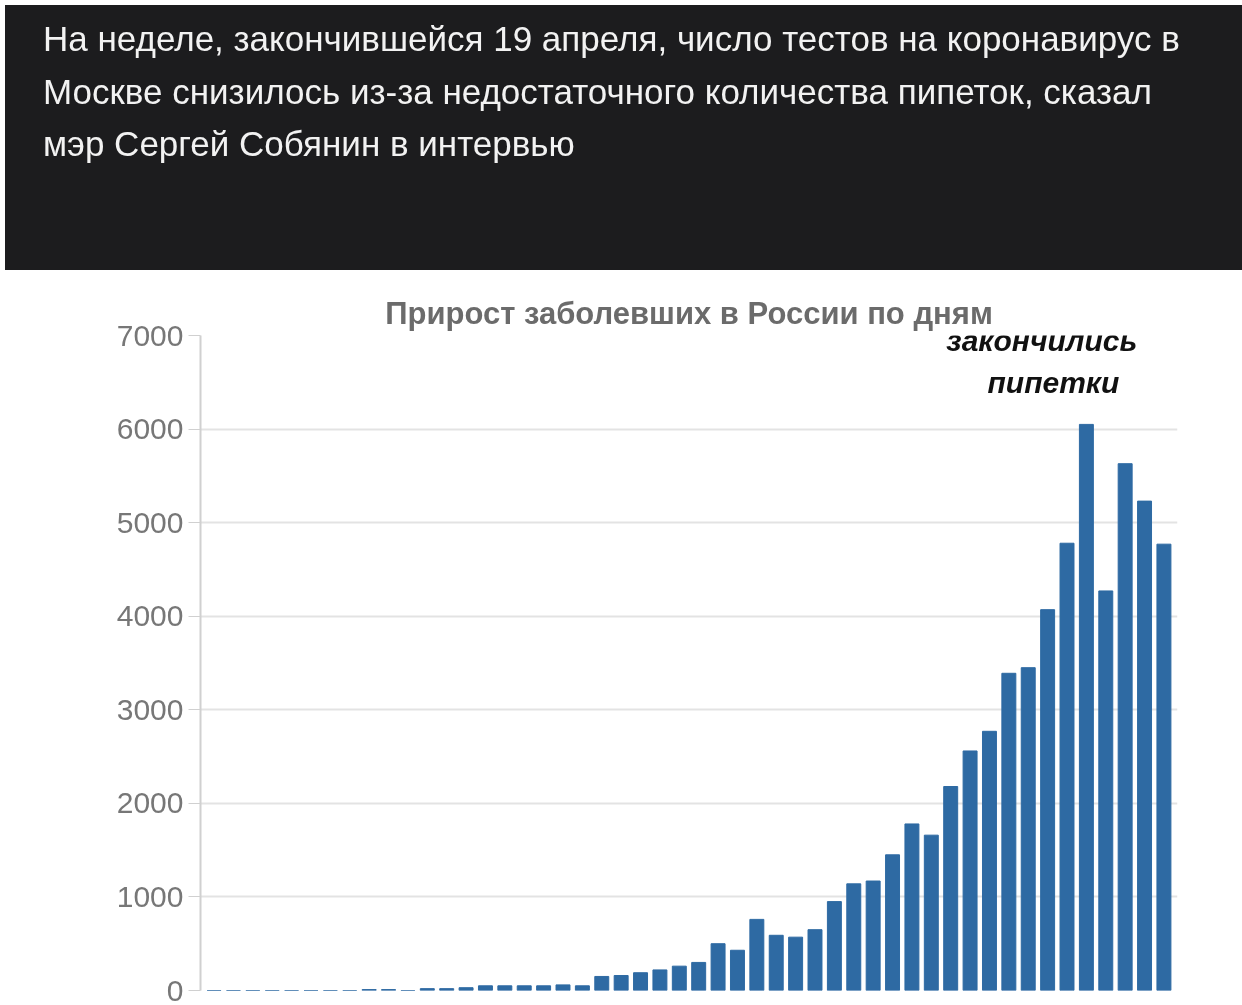  Describe the element at coordinates (150, 335) in the screenshot. I see `y-tick-label: 7000` at that location.